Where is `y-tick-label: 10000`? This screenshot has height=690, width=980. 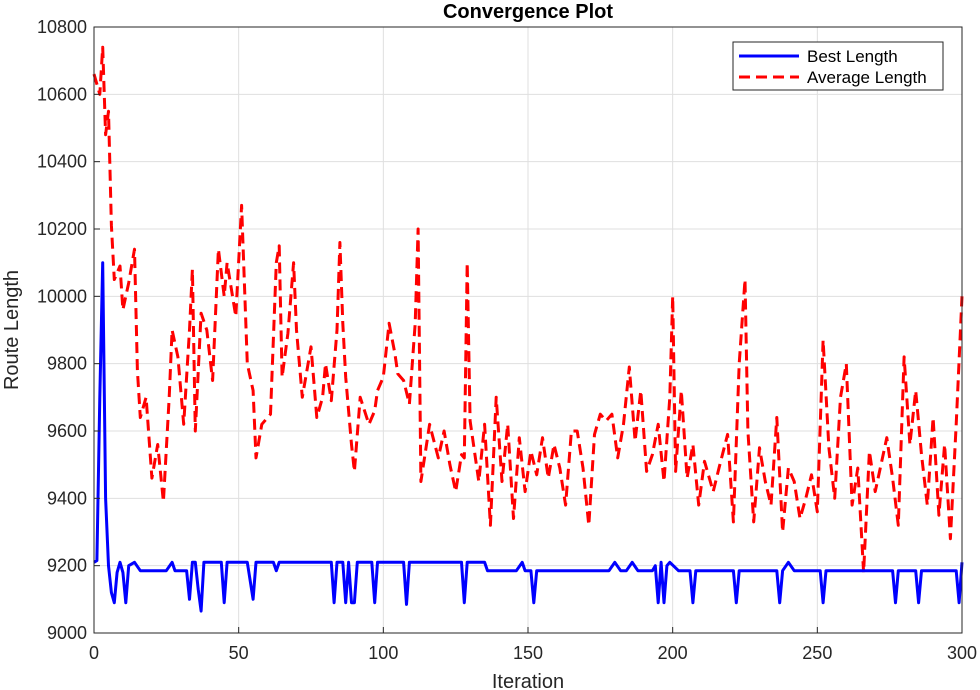 y-tick-label: 10000 is located at coordinates (62, 296).